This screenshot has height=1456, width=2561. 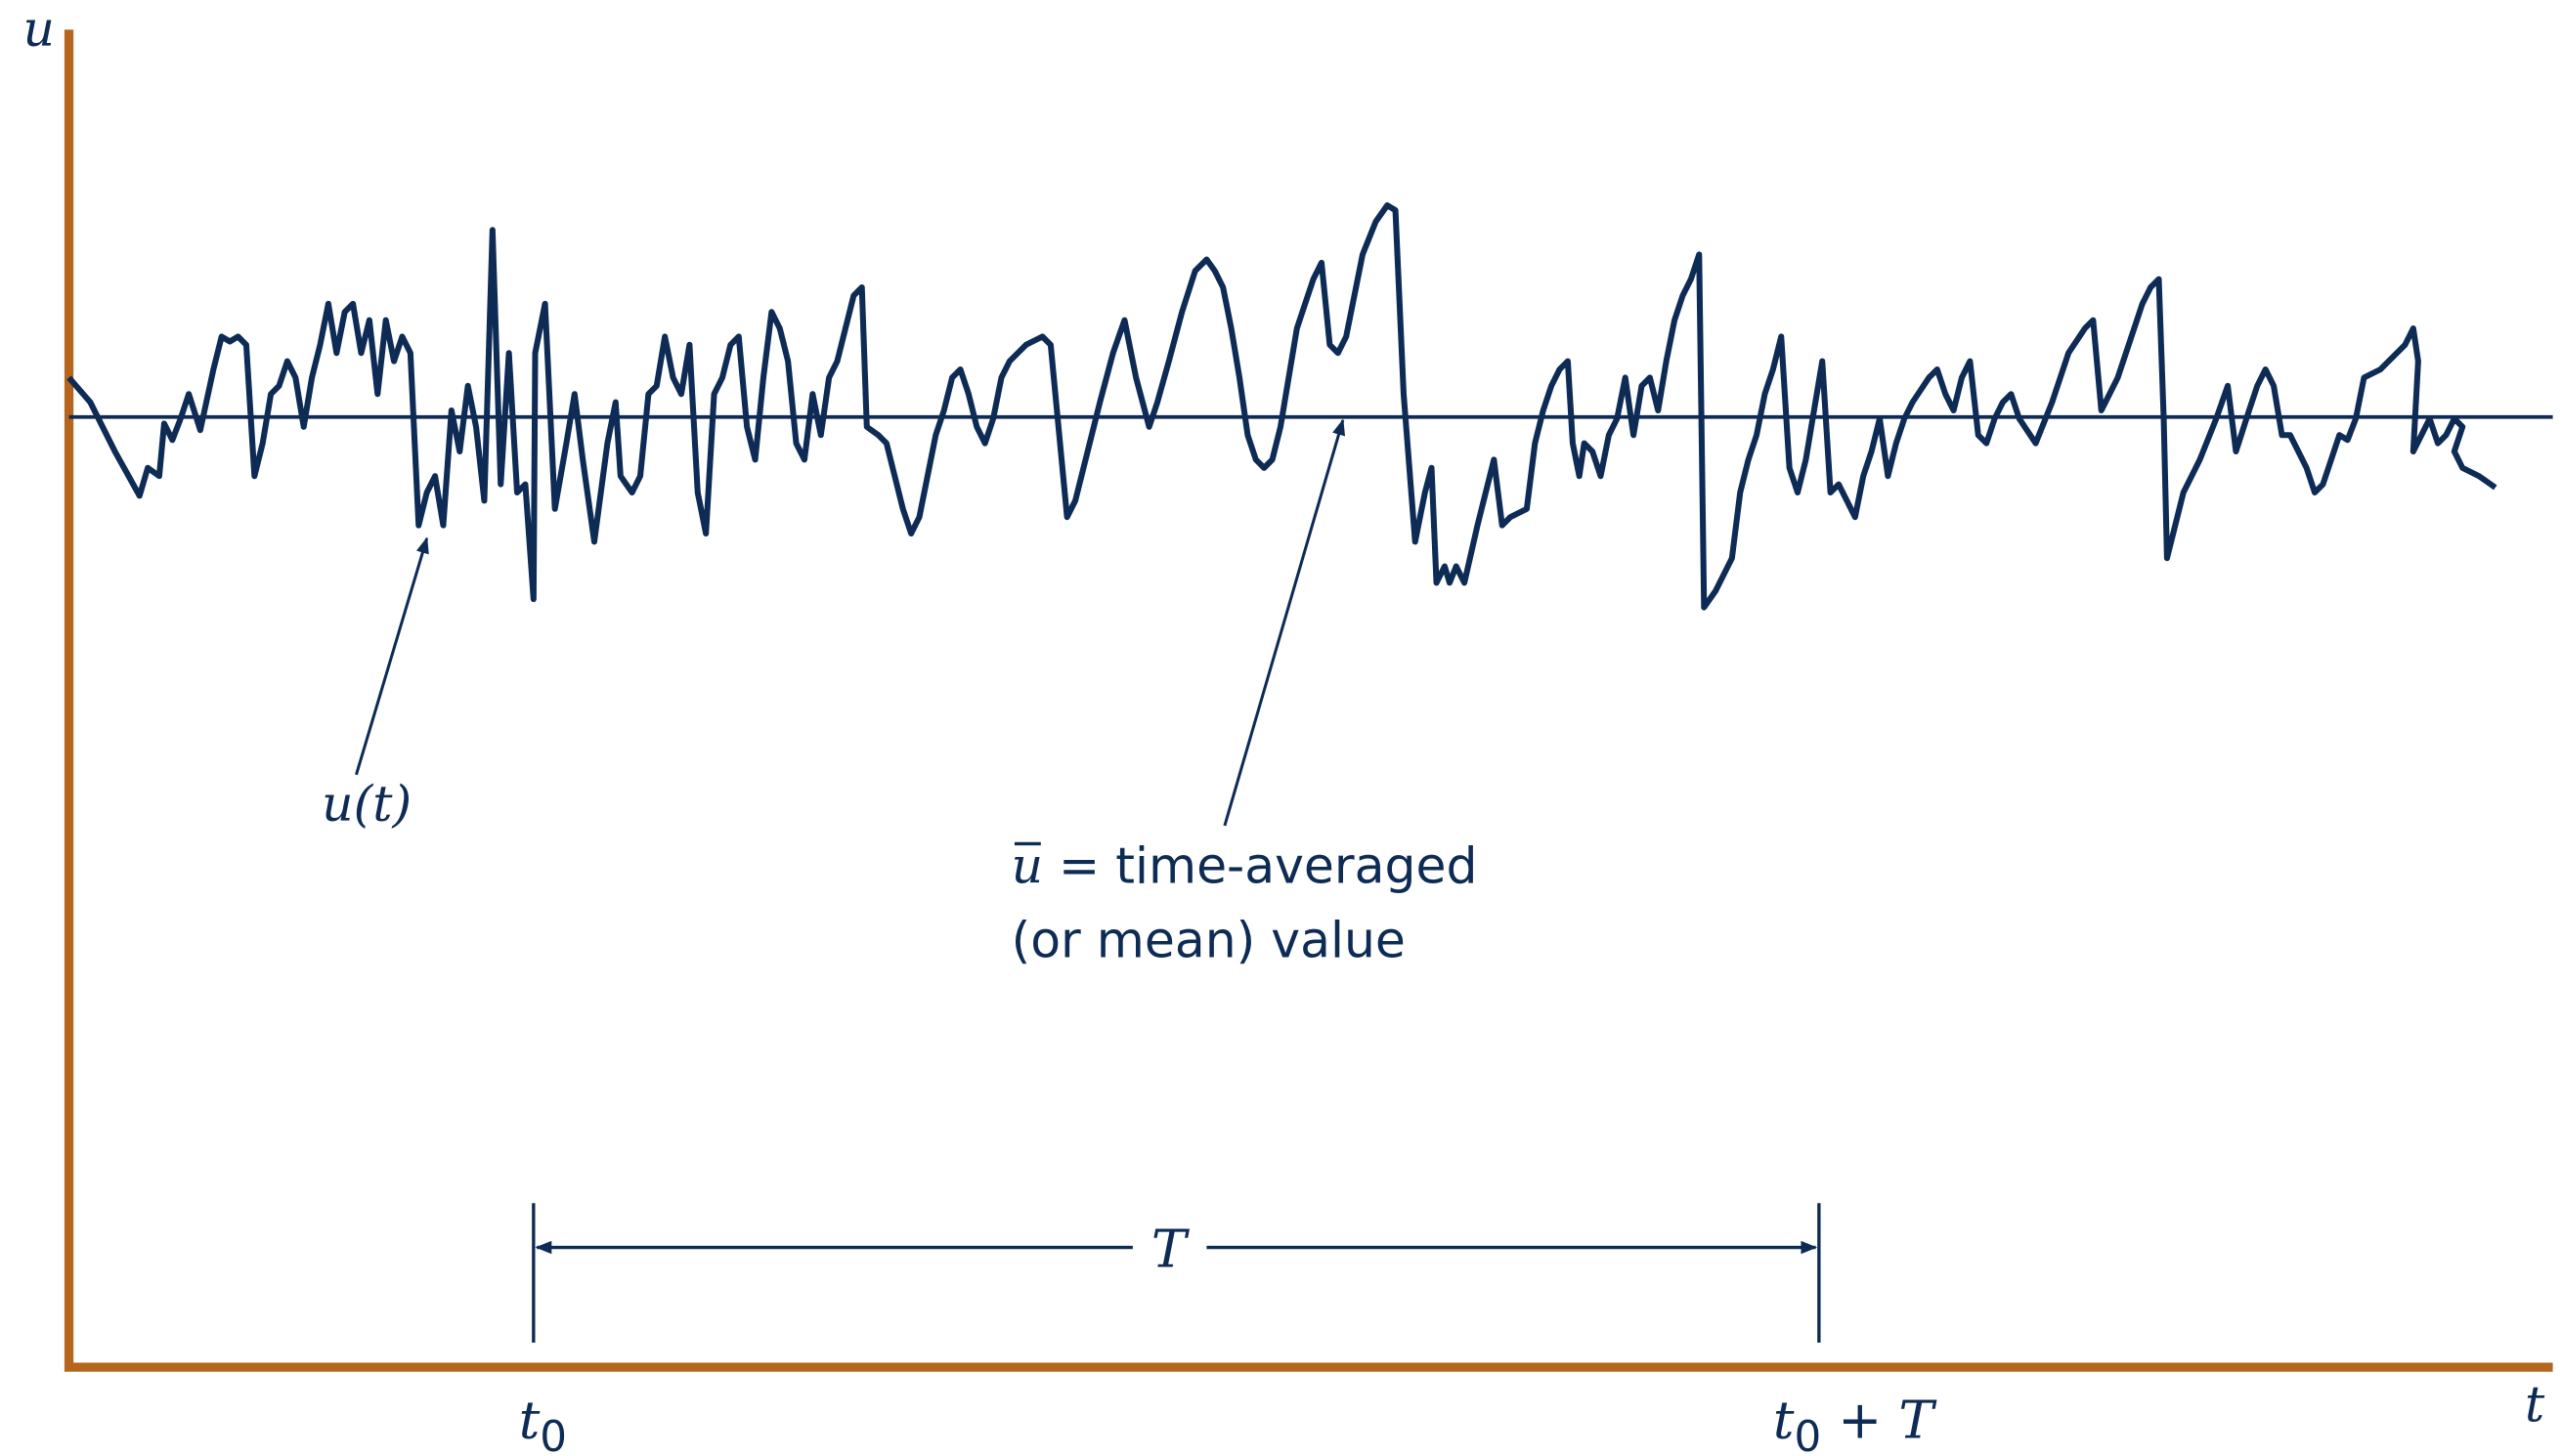 What do you see at coordinates (543, 1422) in the screenshot?
I see `t0-label: t0` at bounding box center [543, 1422].